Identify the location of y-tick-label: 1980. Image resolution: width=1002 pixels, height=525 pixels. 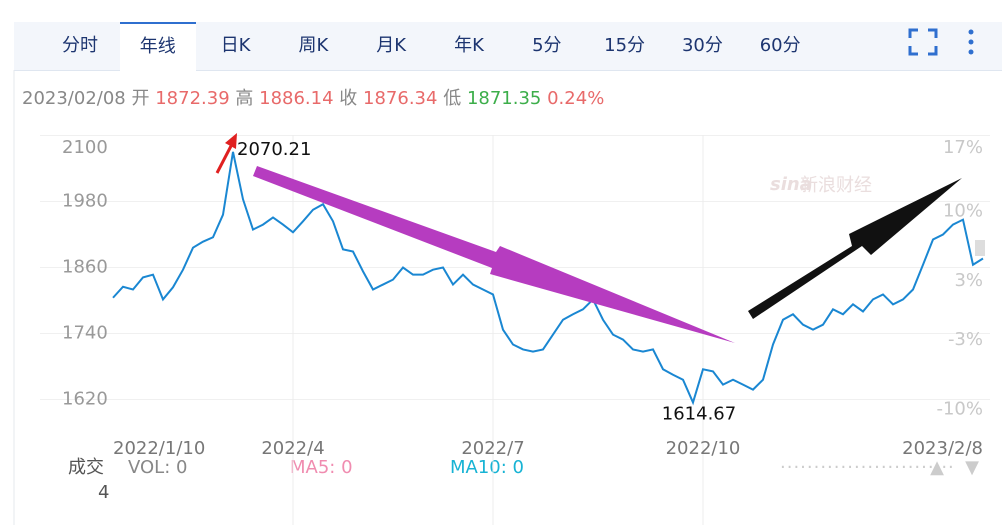
(85, 201).